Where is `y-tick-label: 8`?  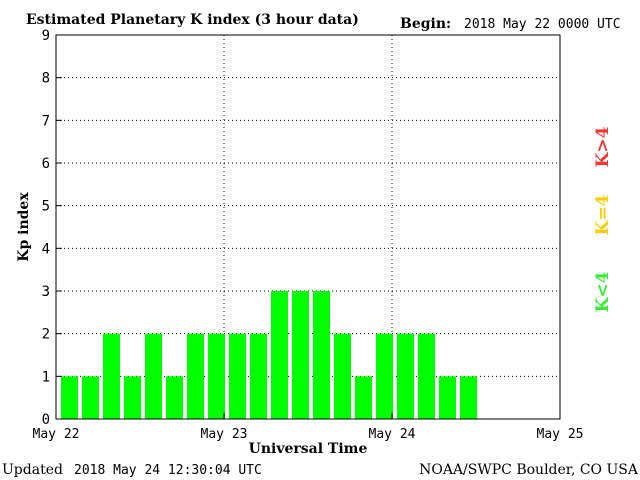
y-tick-label: 8 is located at coordinates (46, 79).